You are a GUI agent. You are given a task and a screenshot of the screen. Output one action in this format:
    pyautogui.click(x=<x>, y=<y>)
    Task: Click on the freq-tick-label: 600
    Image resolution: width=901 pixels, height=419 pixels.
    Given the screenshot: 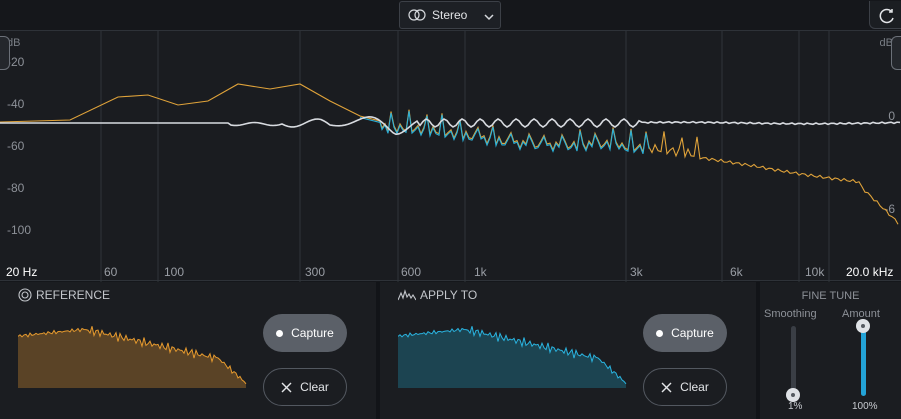 What is the action you would take?
    pyautogui.click(x=411, y=272)
    